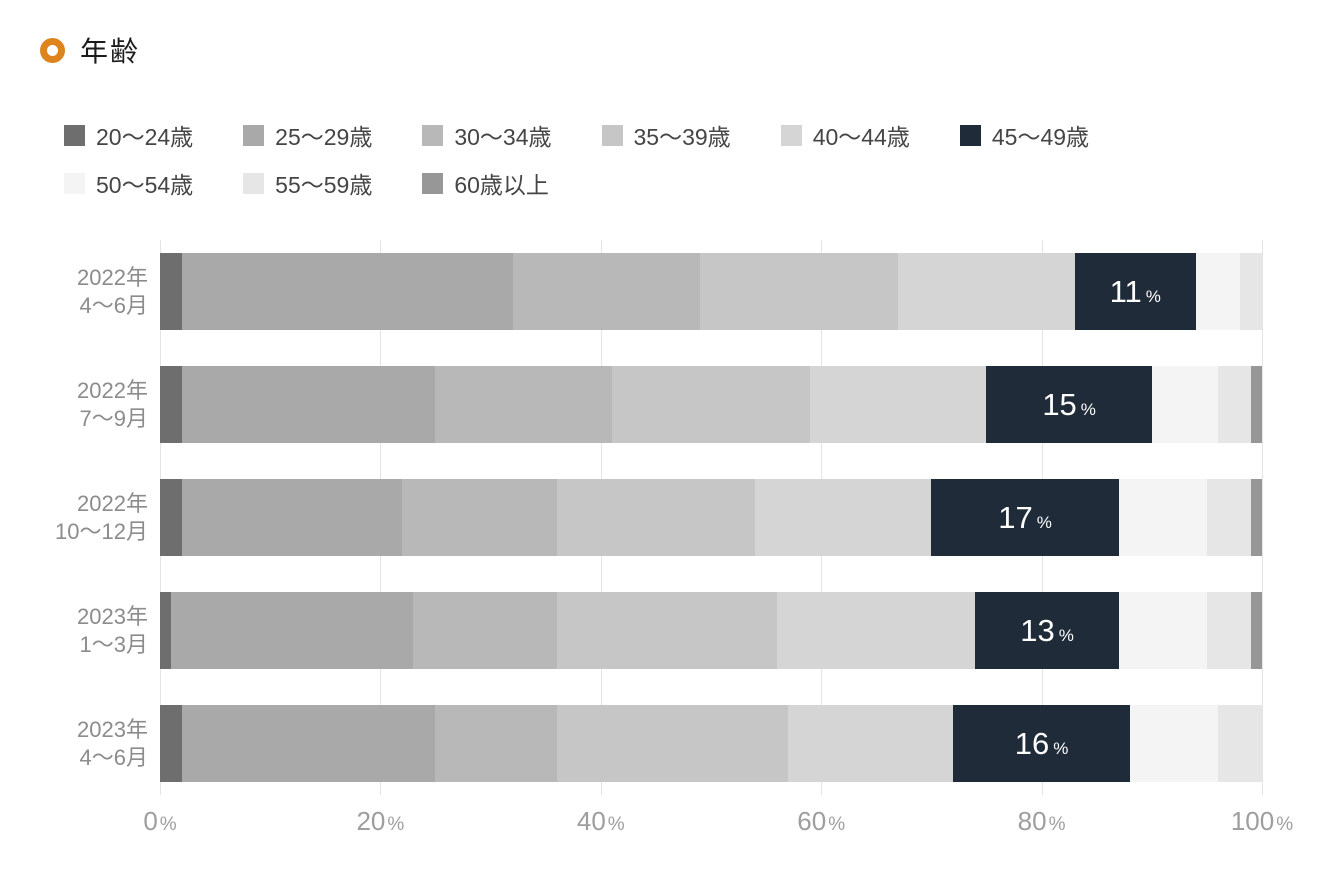  Describe the element at coordinates (112, 616) in the screenshot. I see `category-label-line1: 2023年` at that location.